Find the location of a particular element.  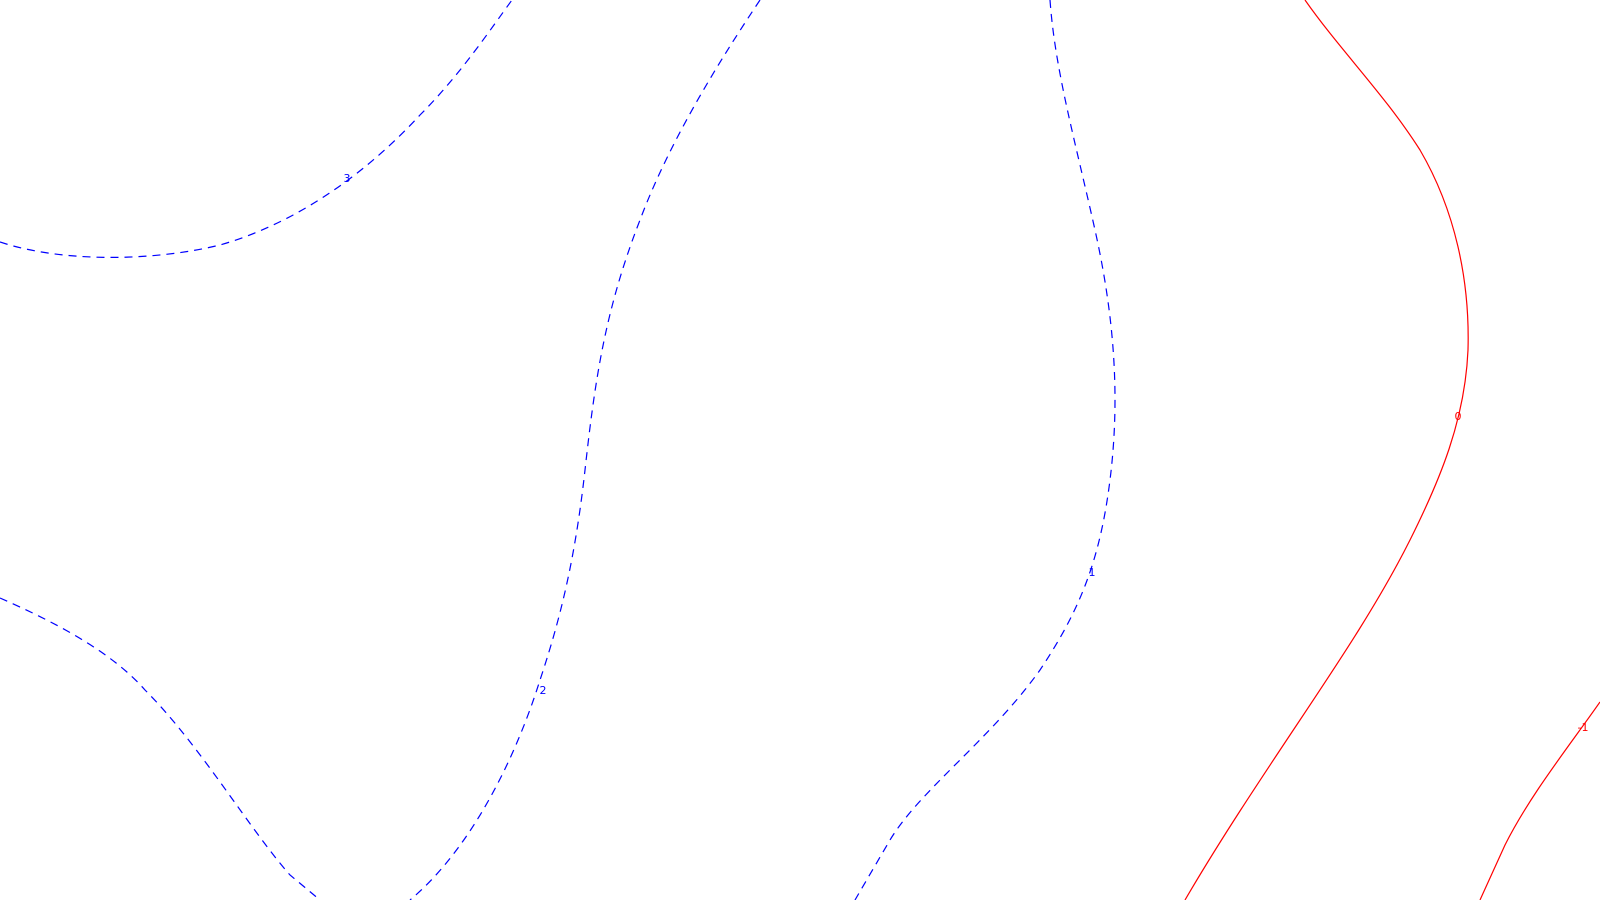

contour-label-2: 2 is located at coordinates (543, 690).